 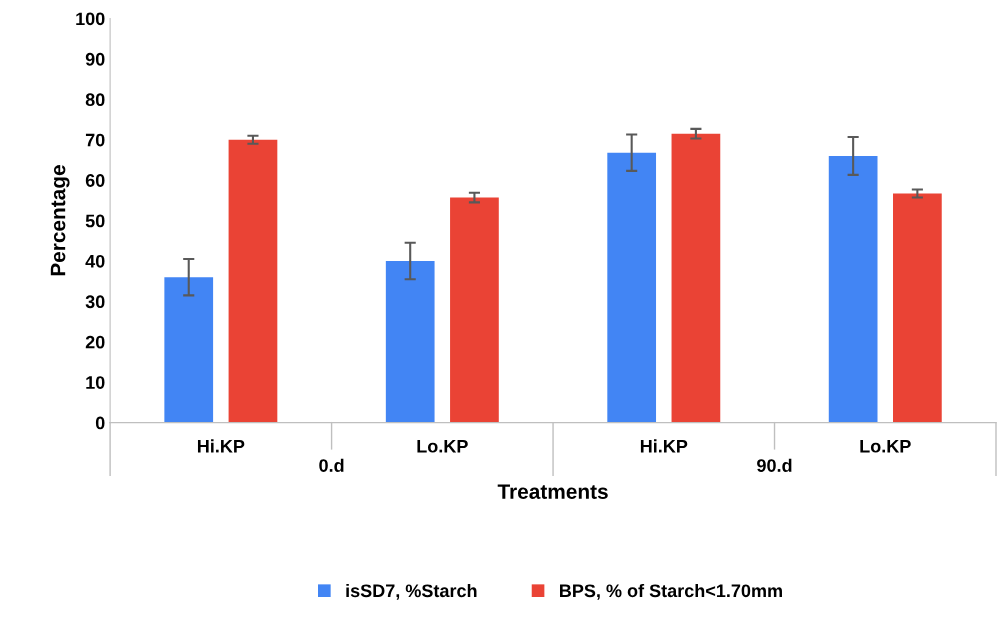 I want to click on y-tick-label: 60, so click(x=95, y=180).